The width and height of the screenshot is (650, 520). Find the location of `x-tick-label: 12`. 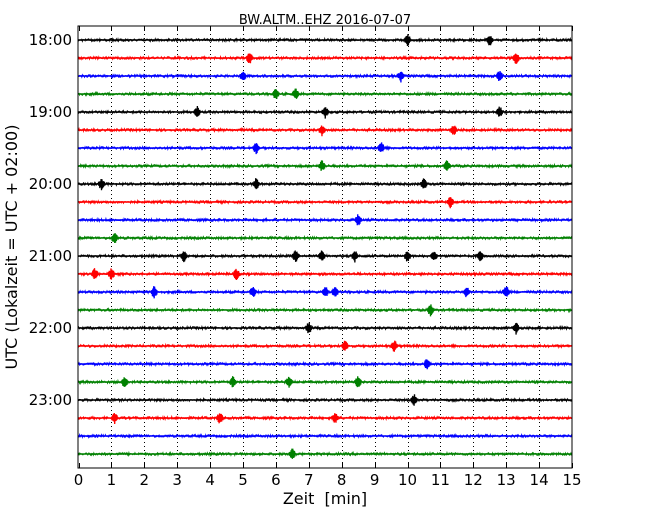

x-tick-label: 12 is located at coordinates (473, 480).